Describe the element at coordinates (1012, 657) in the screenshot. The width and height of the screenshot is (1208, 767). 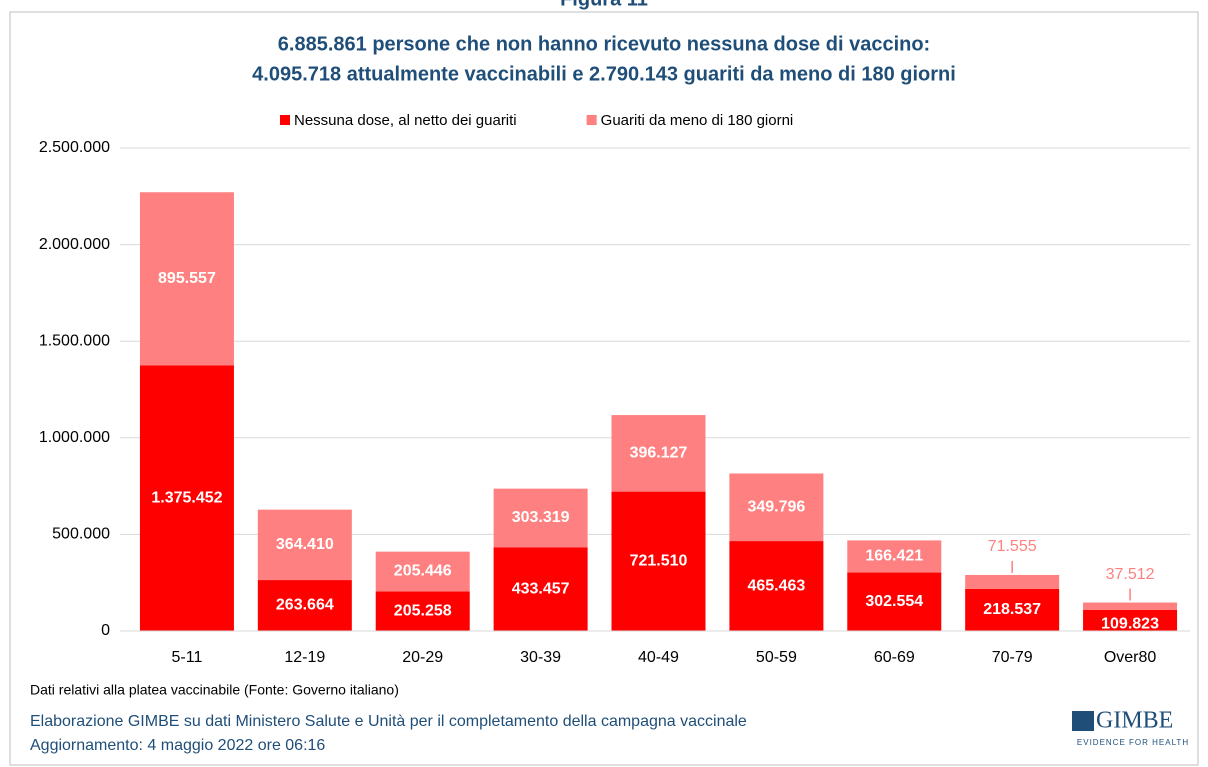
I see `x-tick-label: 70-79` at that location.